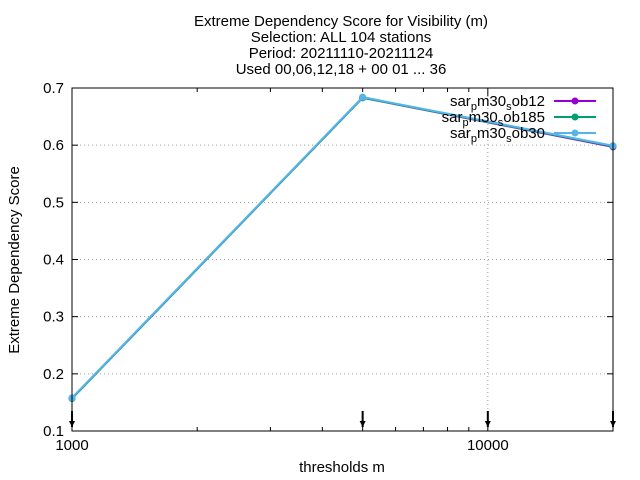 The image size is (640, 480). I want to click on data-point, so click(363, 97).